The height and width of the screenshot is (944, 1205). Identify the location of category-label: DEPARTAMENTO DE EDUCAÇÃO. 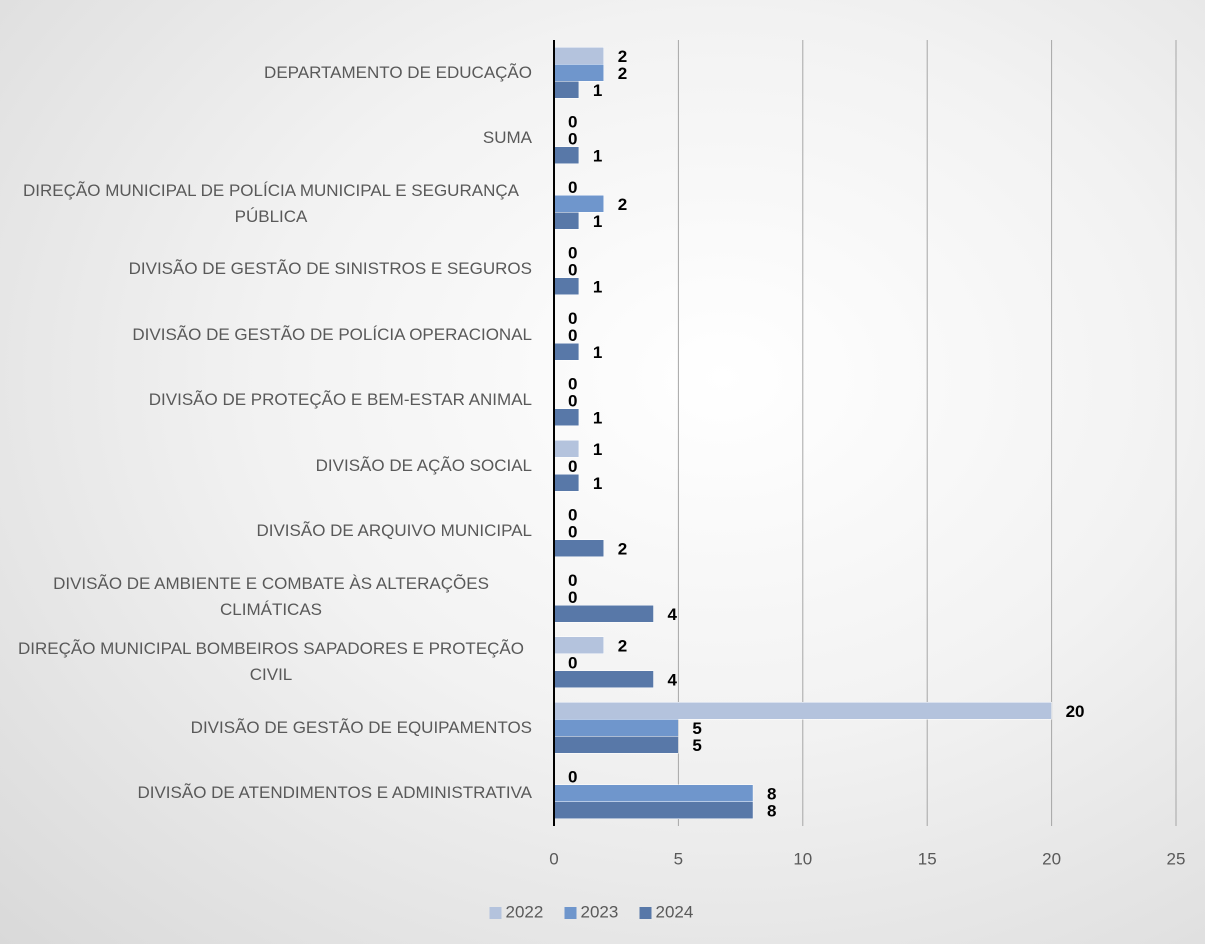
(271, 73).